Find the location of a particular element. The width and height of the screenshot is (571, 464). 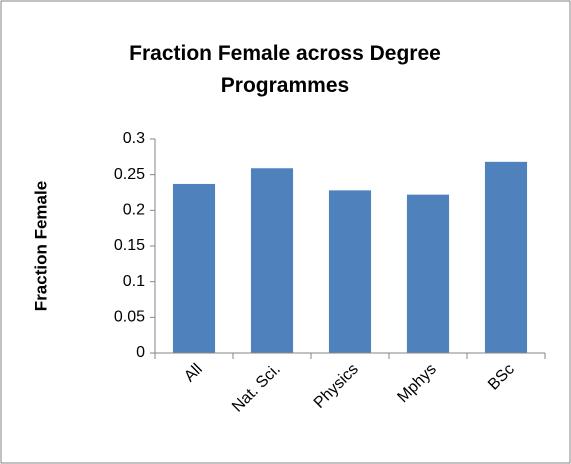

y-tick-label: 0.2 is located at coordinates (134, 210).